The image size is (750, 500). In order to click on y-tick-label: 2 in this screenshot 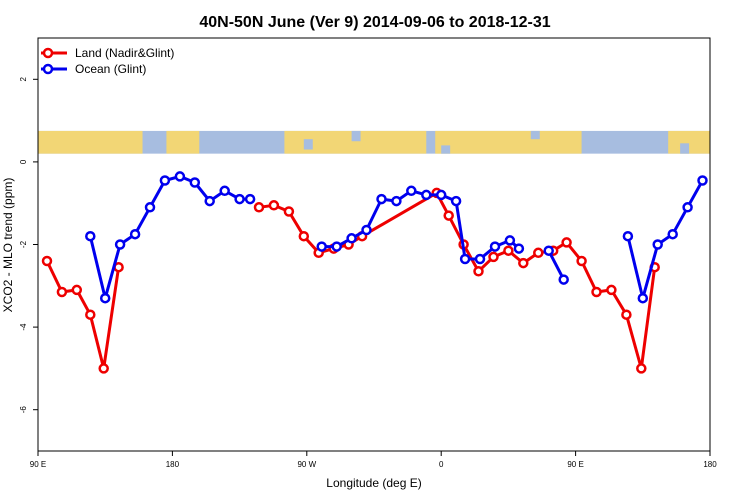, I will do `click(23, 79)`.